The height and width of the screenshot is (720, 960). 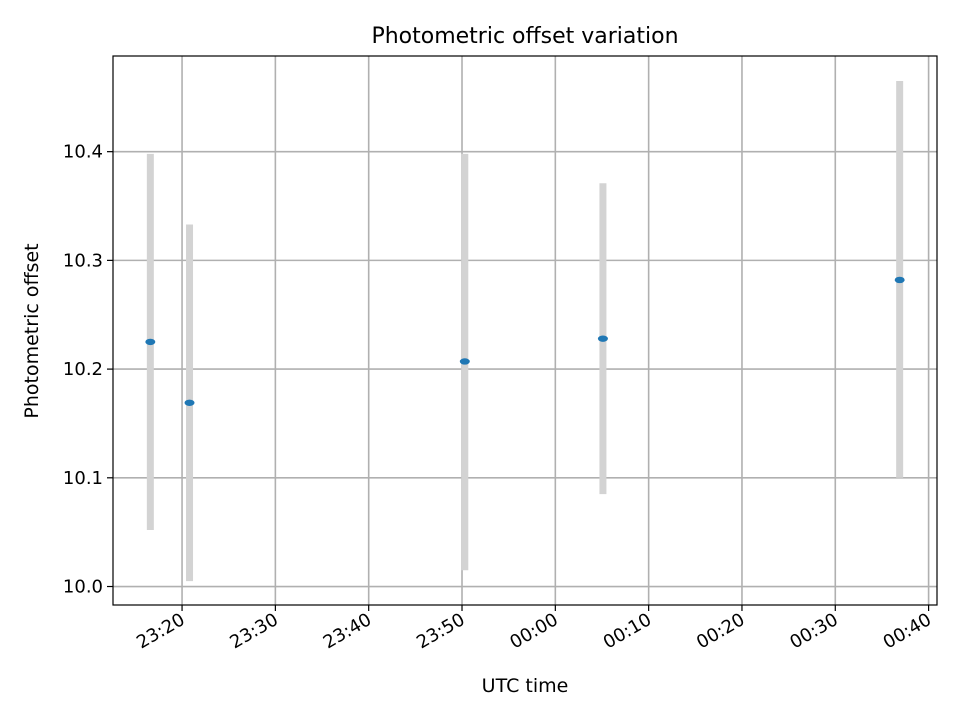 I want to click on y-tick-label: 10.0, so click(x=83, y=587).